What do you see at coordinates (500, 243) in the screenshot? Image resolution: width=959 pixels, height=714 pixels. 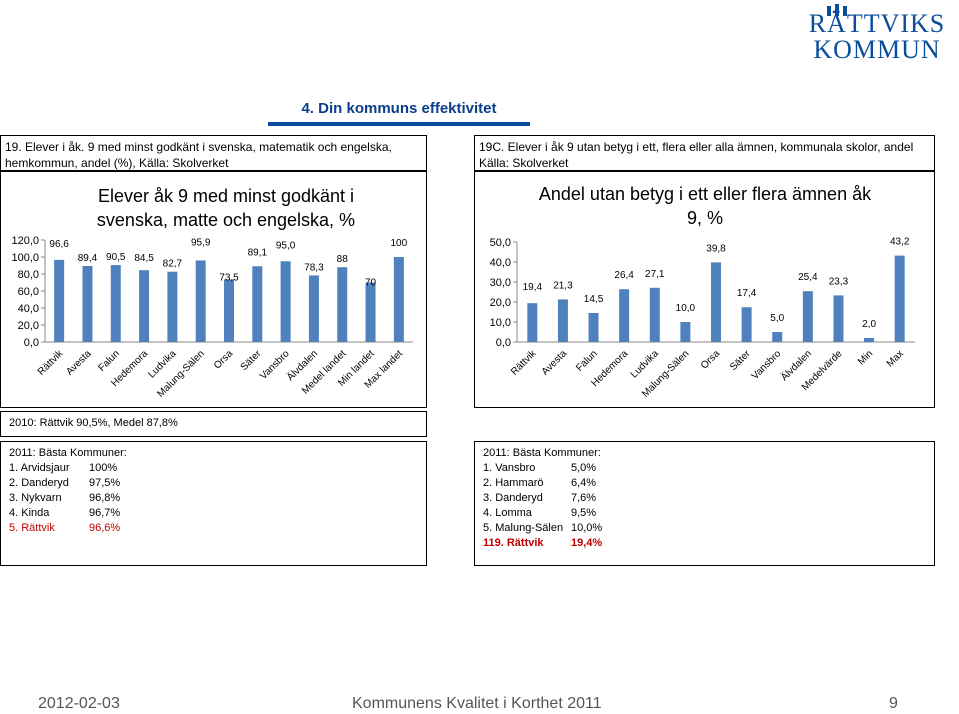 I see `y-tick-label: 50,0` at bounding box center [500, 243].